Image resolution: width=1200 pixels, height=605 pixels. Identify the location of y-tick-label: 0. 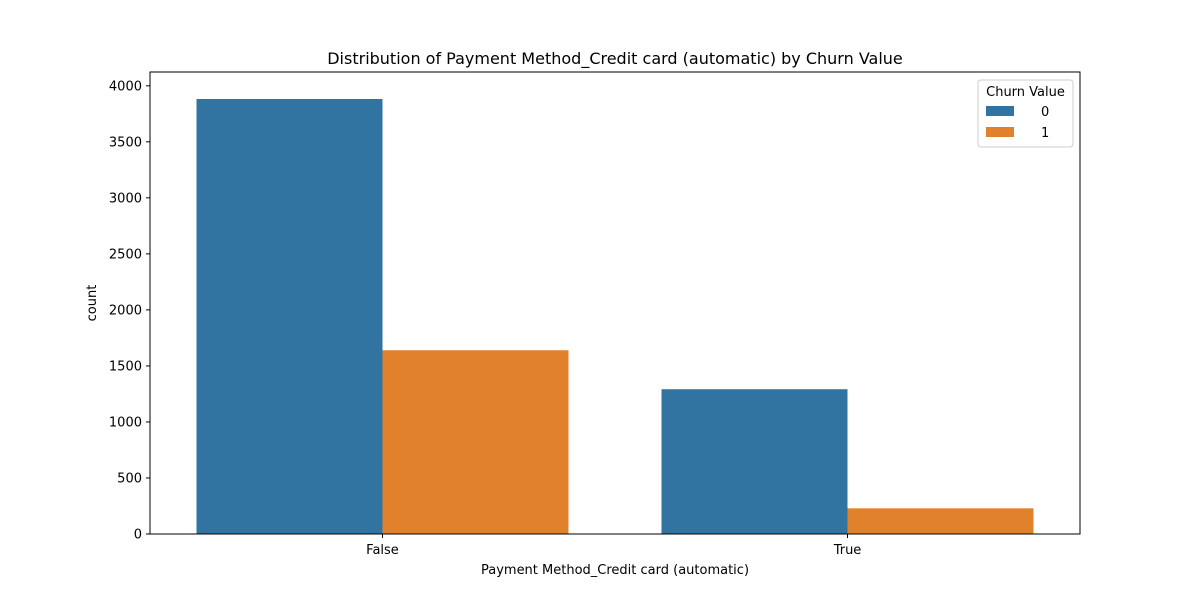
(138, 535).